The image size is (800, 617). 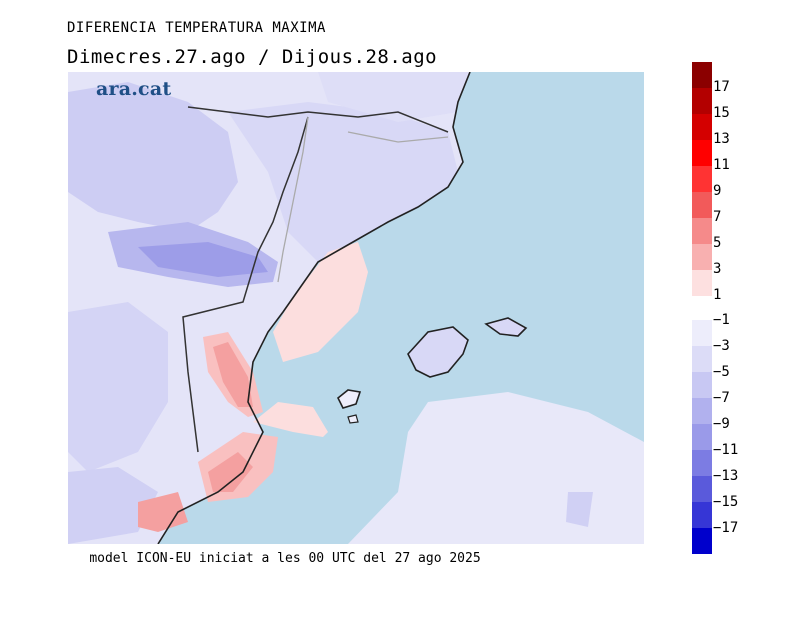 What do you see at coordinates (245, 284) in the screenshot?
I see `catalonia-border` at bounding box center [245, 284].